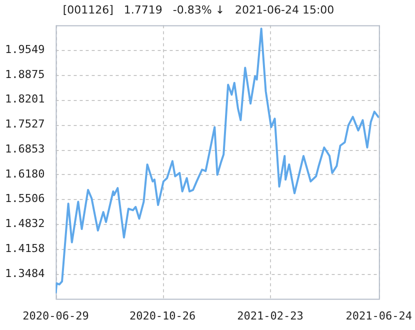 This screenshot has width=415, height=330. I want to click on x-tick-label: 2021-06-24, so click(379, 315).